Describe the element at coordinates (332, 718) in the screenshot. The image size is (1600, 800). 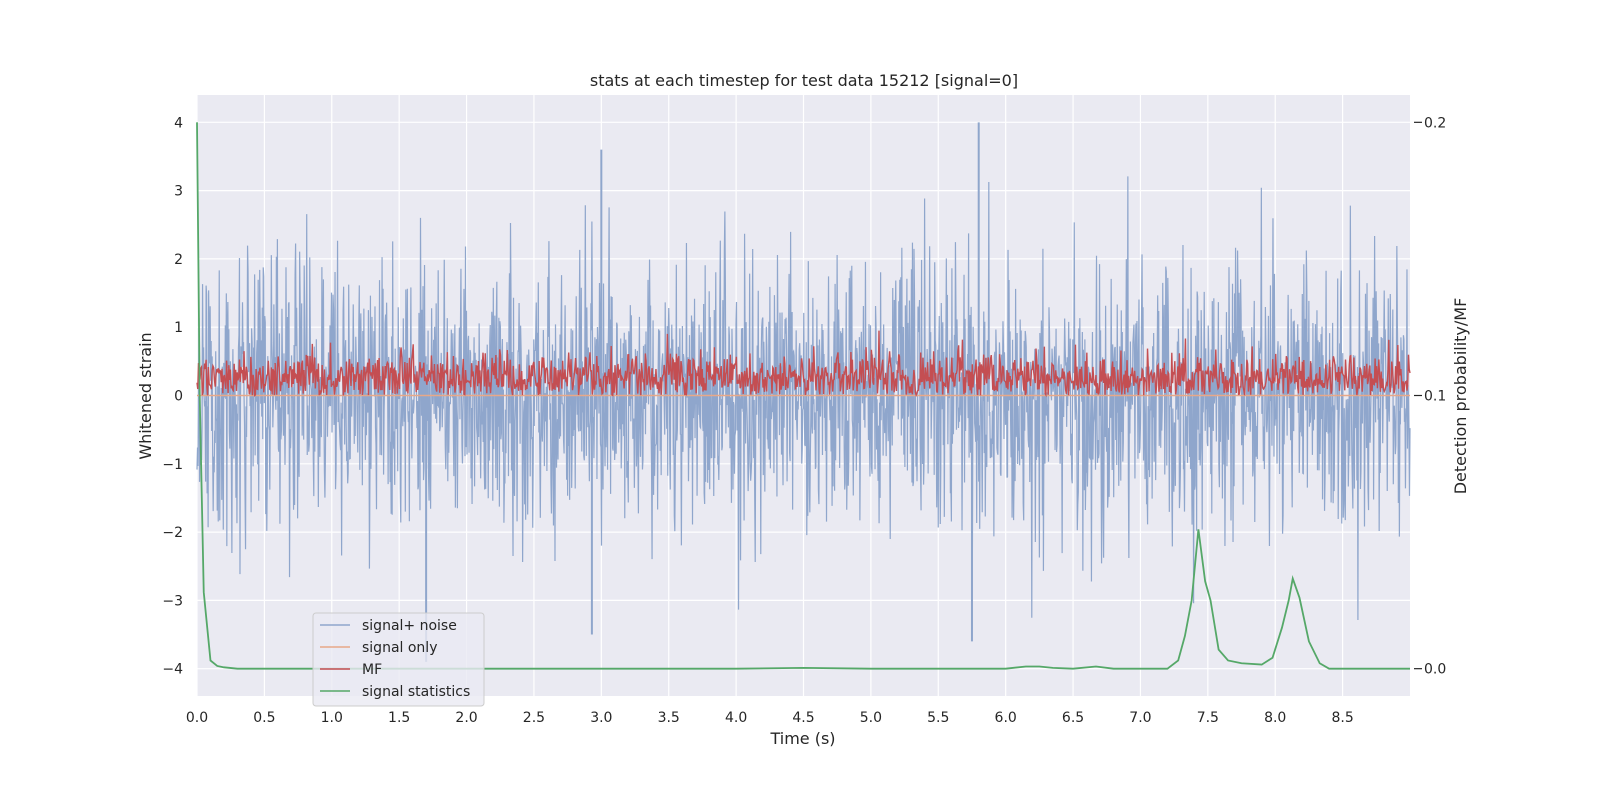
I see `x-tick-label: 1.0` at that location.